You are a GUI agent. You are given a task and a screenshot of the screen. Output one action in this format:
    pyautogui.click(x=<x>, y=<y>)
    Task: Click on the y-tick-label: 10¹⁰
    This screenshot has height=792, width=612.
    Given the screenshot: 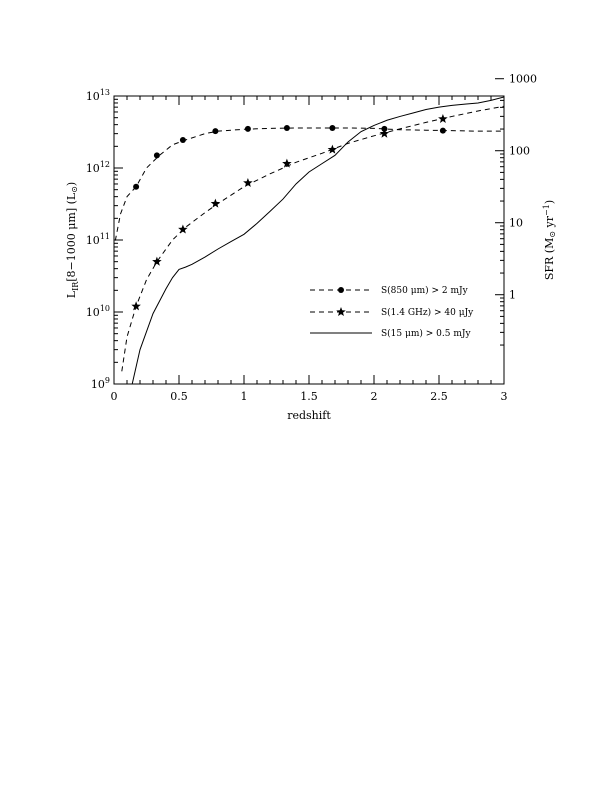 What is the action you would take?
    pyautogui.click(x=98, y=311)
    